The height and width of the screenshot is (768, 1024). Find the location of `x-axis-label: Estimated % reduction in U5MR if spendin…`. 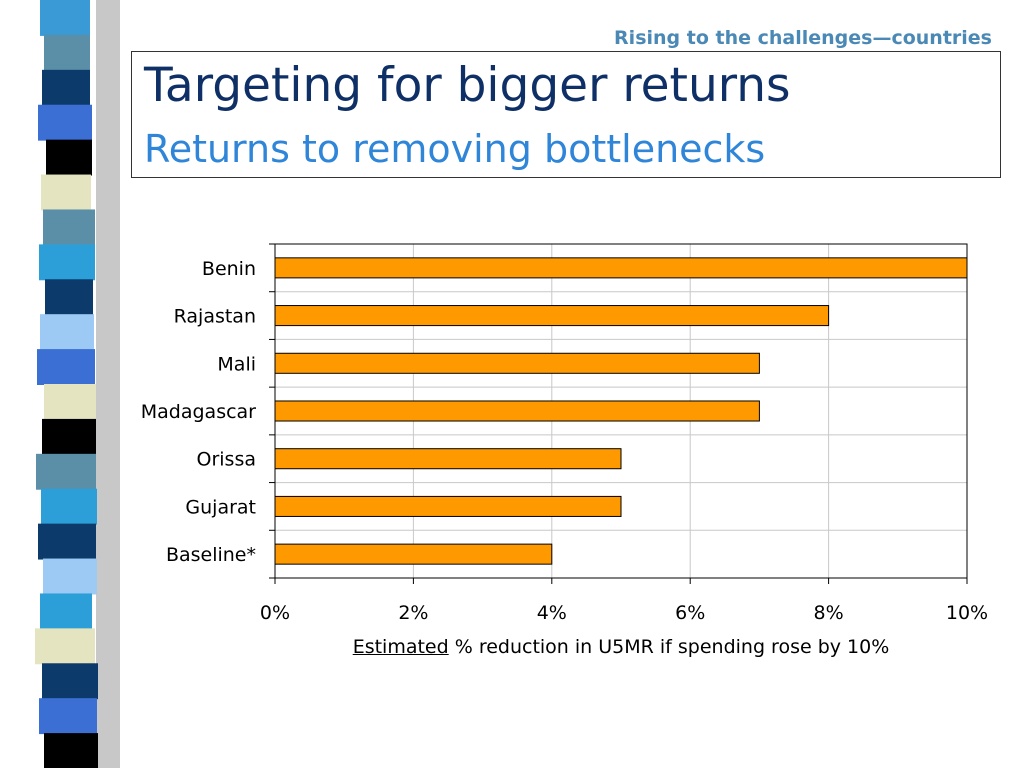

x-axis-label: Estimated % reduction in U5MR if spendin… is located at coordinates (512, 647).